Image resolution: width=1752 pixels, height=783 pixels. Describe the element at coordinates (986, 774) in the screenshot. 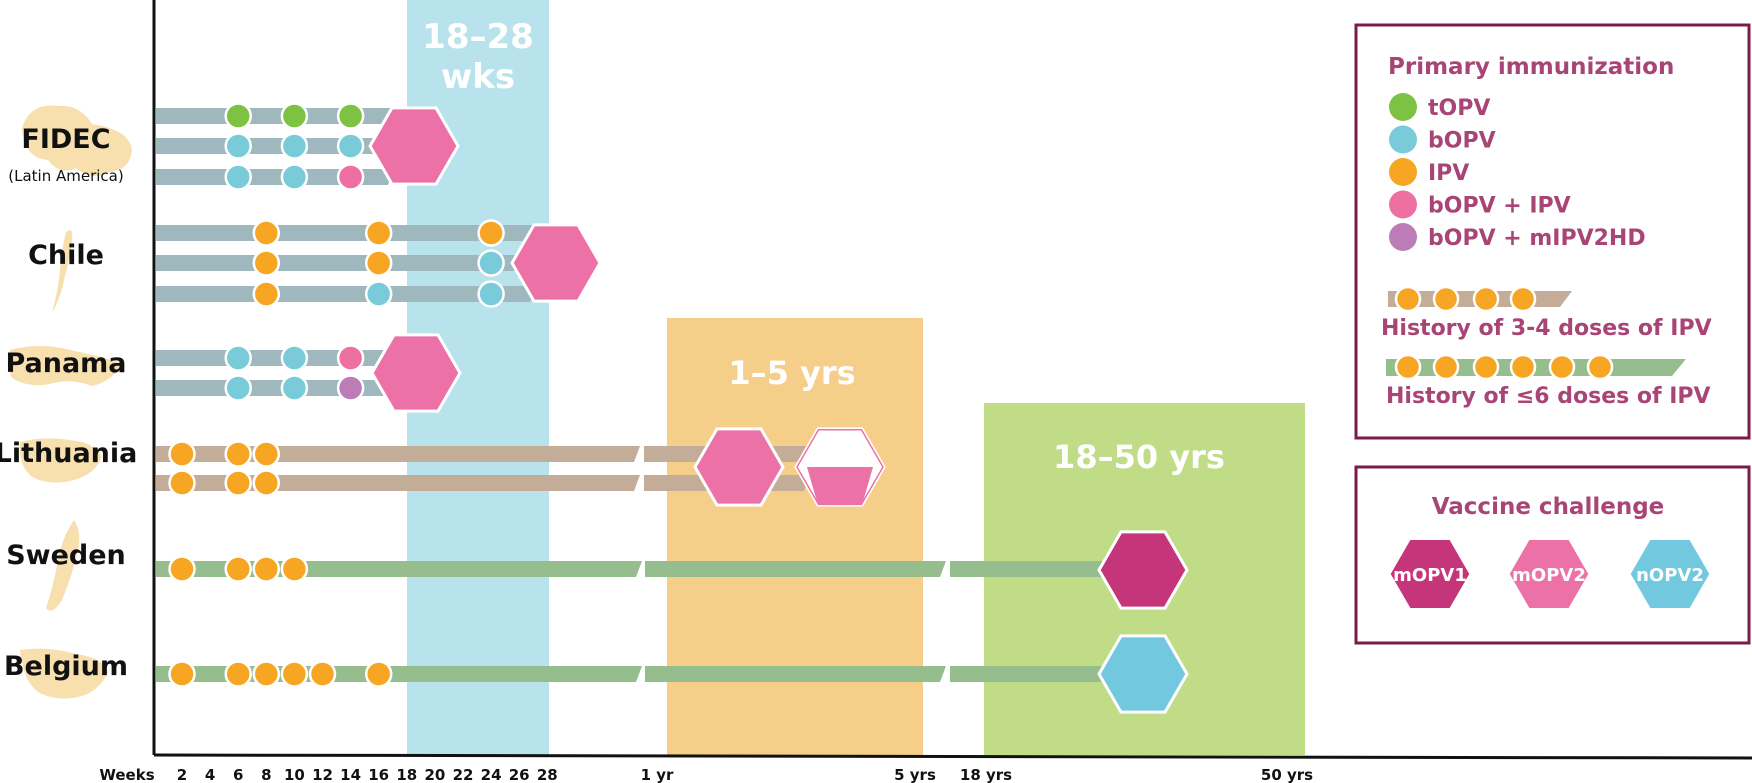

I see `year-tick-label: 18 yrs` at that location.